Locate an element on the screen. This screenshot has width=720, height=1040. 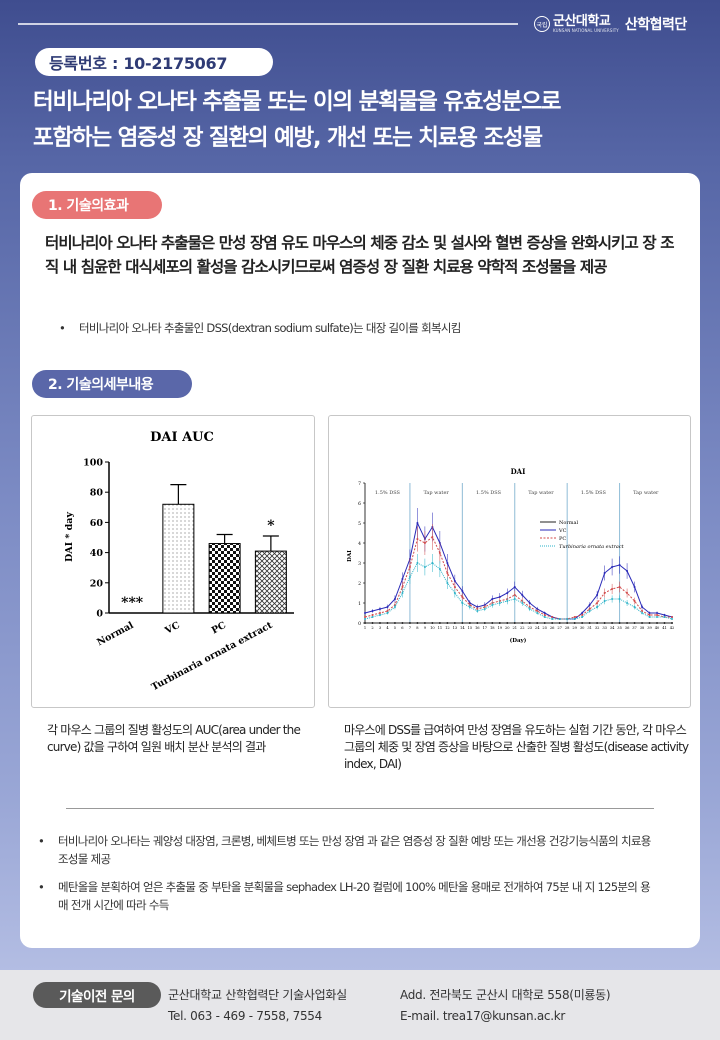
organization-name: 산학협력단 is located at coordinates (655, 25).